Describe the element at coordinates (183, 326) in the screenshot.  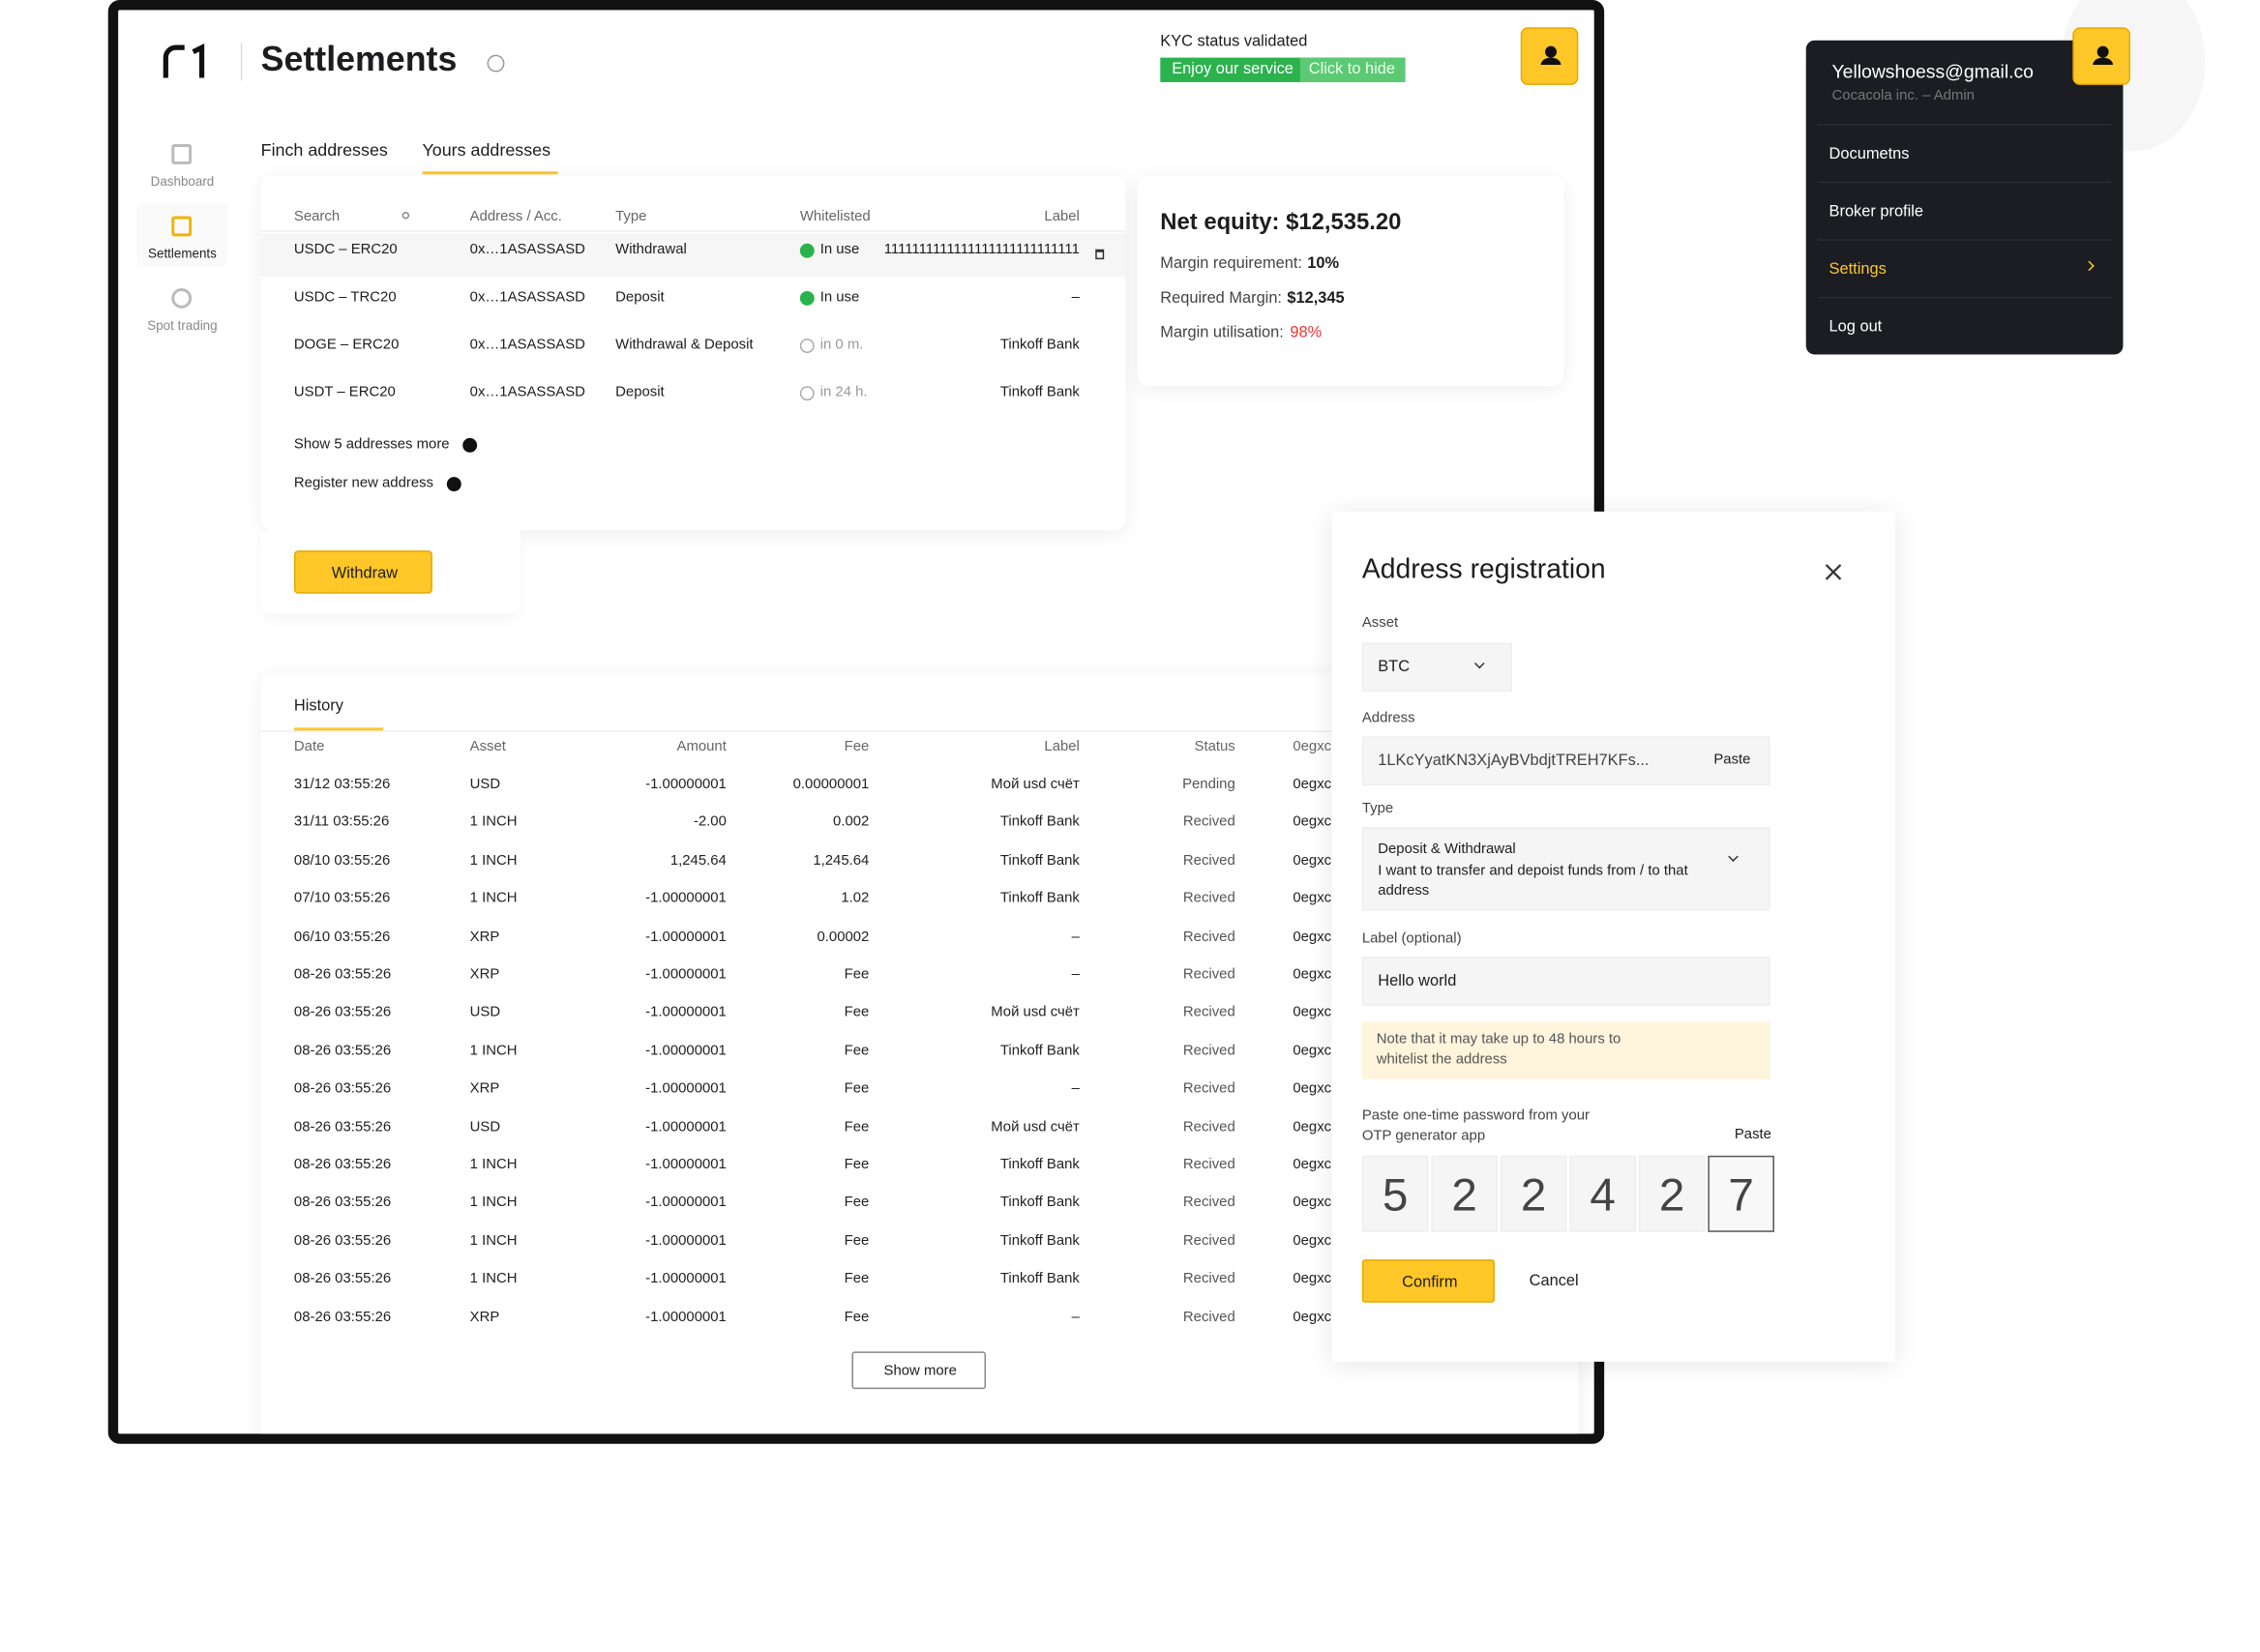
I see `sidebar-label: Spot trading` at that location.